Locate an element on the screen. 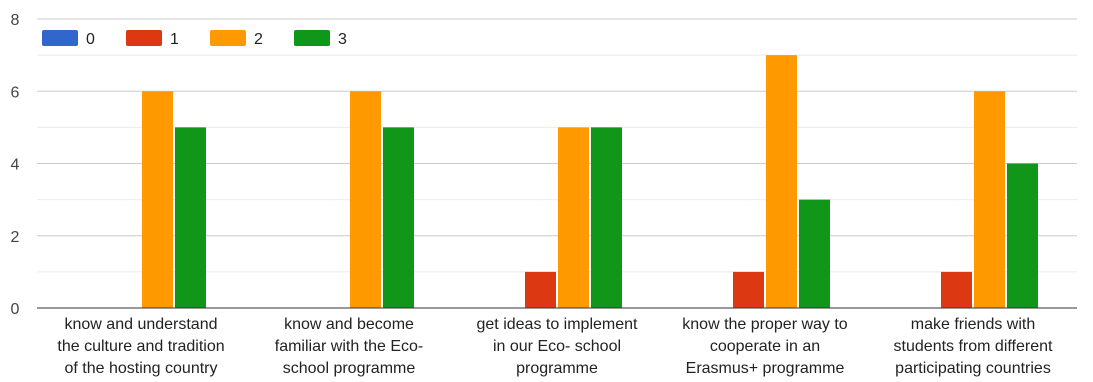 The height and width of the screenshot is (382, 1093). y-tick-label: 6 is located at coordinates (15, 92).